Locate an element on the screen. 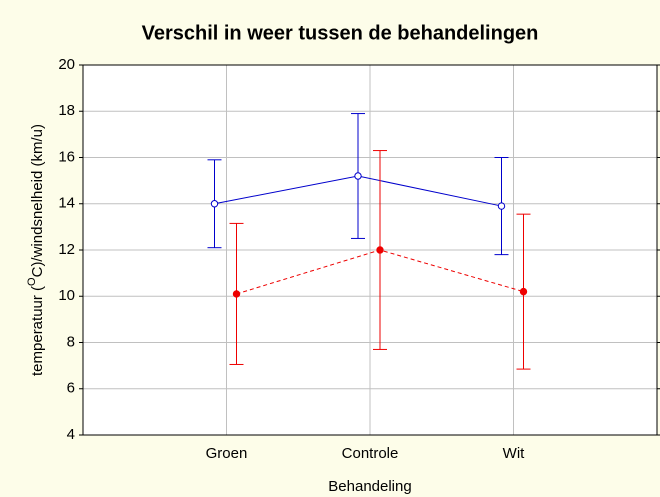 This screenshot has height=497, width=660. y-tick-label: 16 is located at coordinates (66, 156).